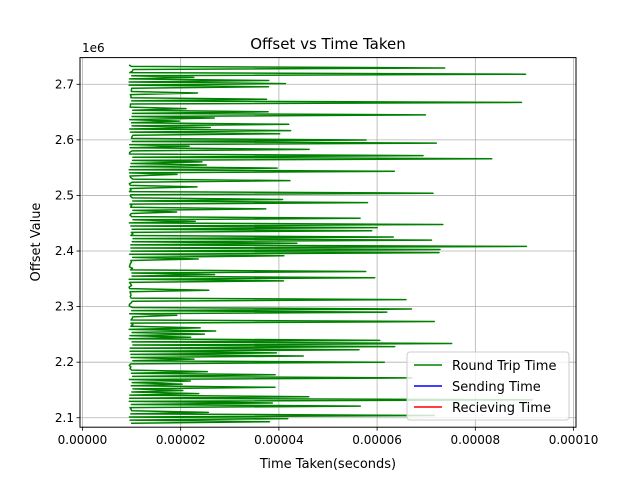  Describe the element at coordinates (64, 84) in the screenshot. I see `y-tick-label: 2.7` at that location.